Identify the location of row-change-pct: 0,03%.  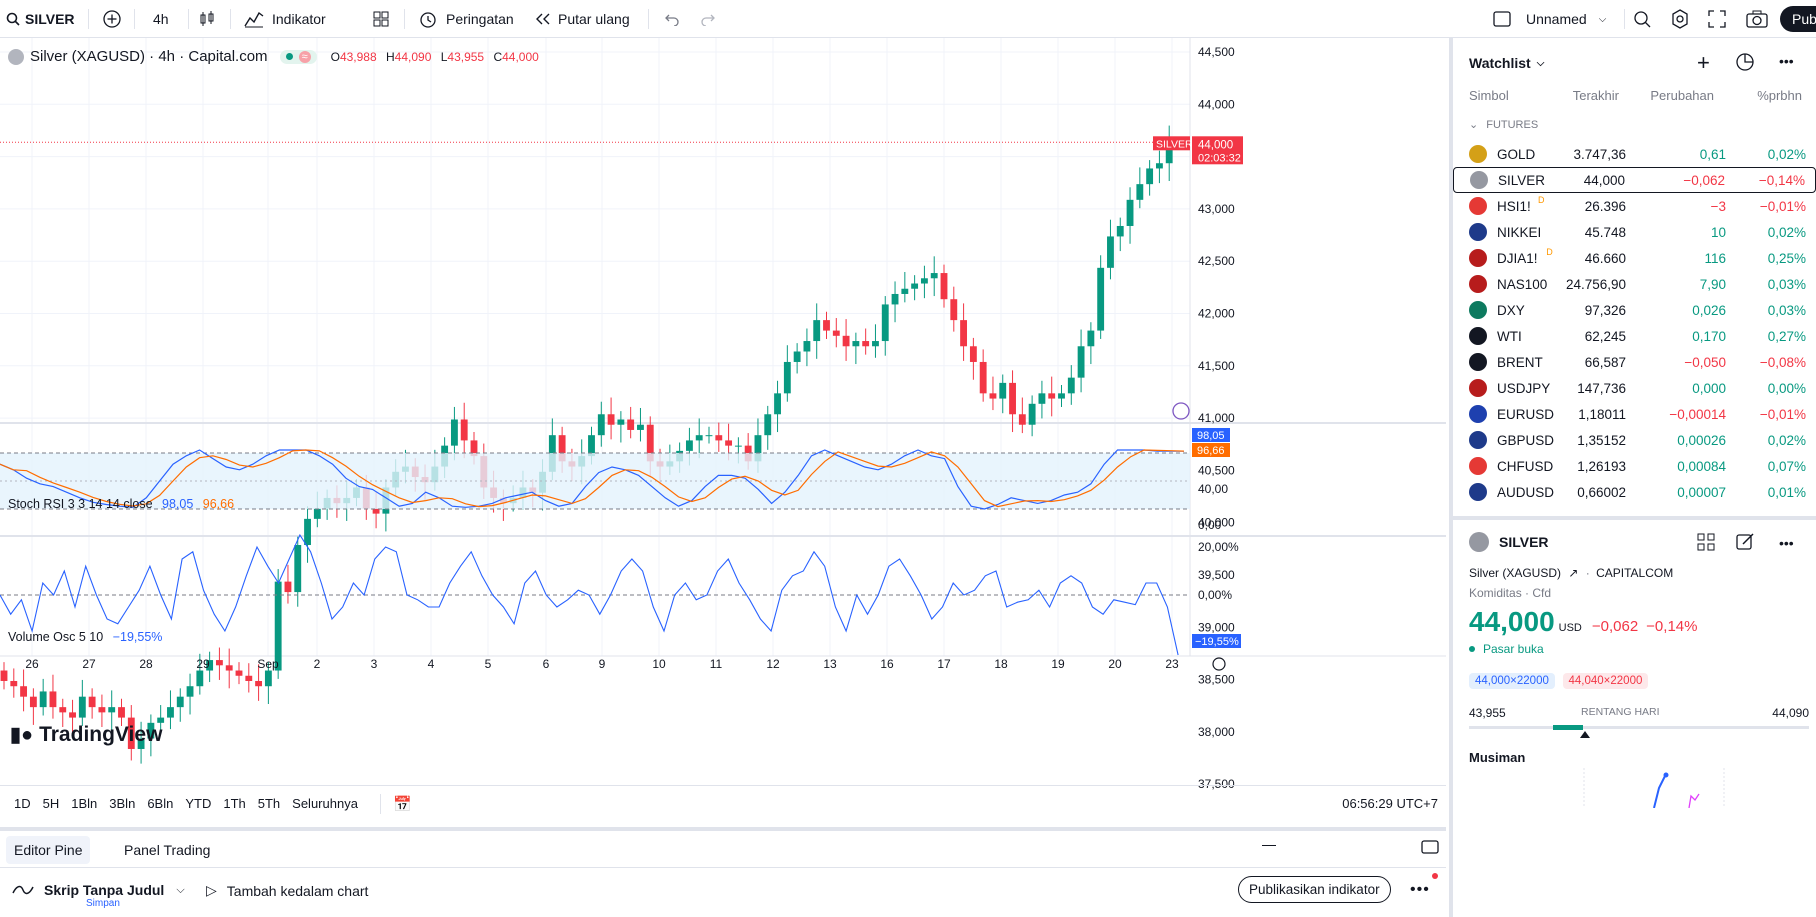
(1786, 310).